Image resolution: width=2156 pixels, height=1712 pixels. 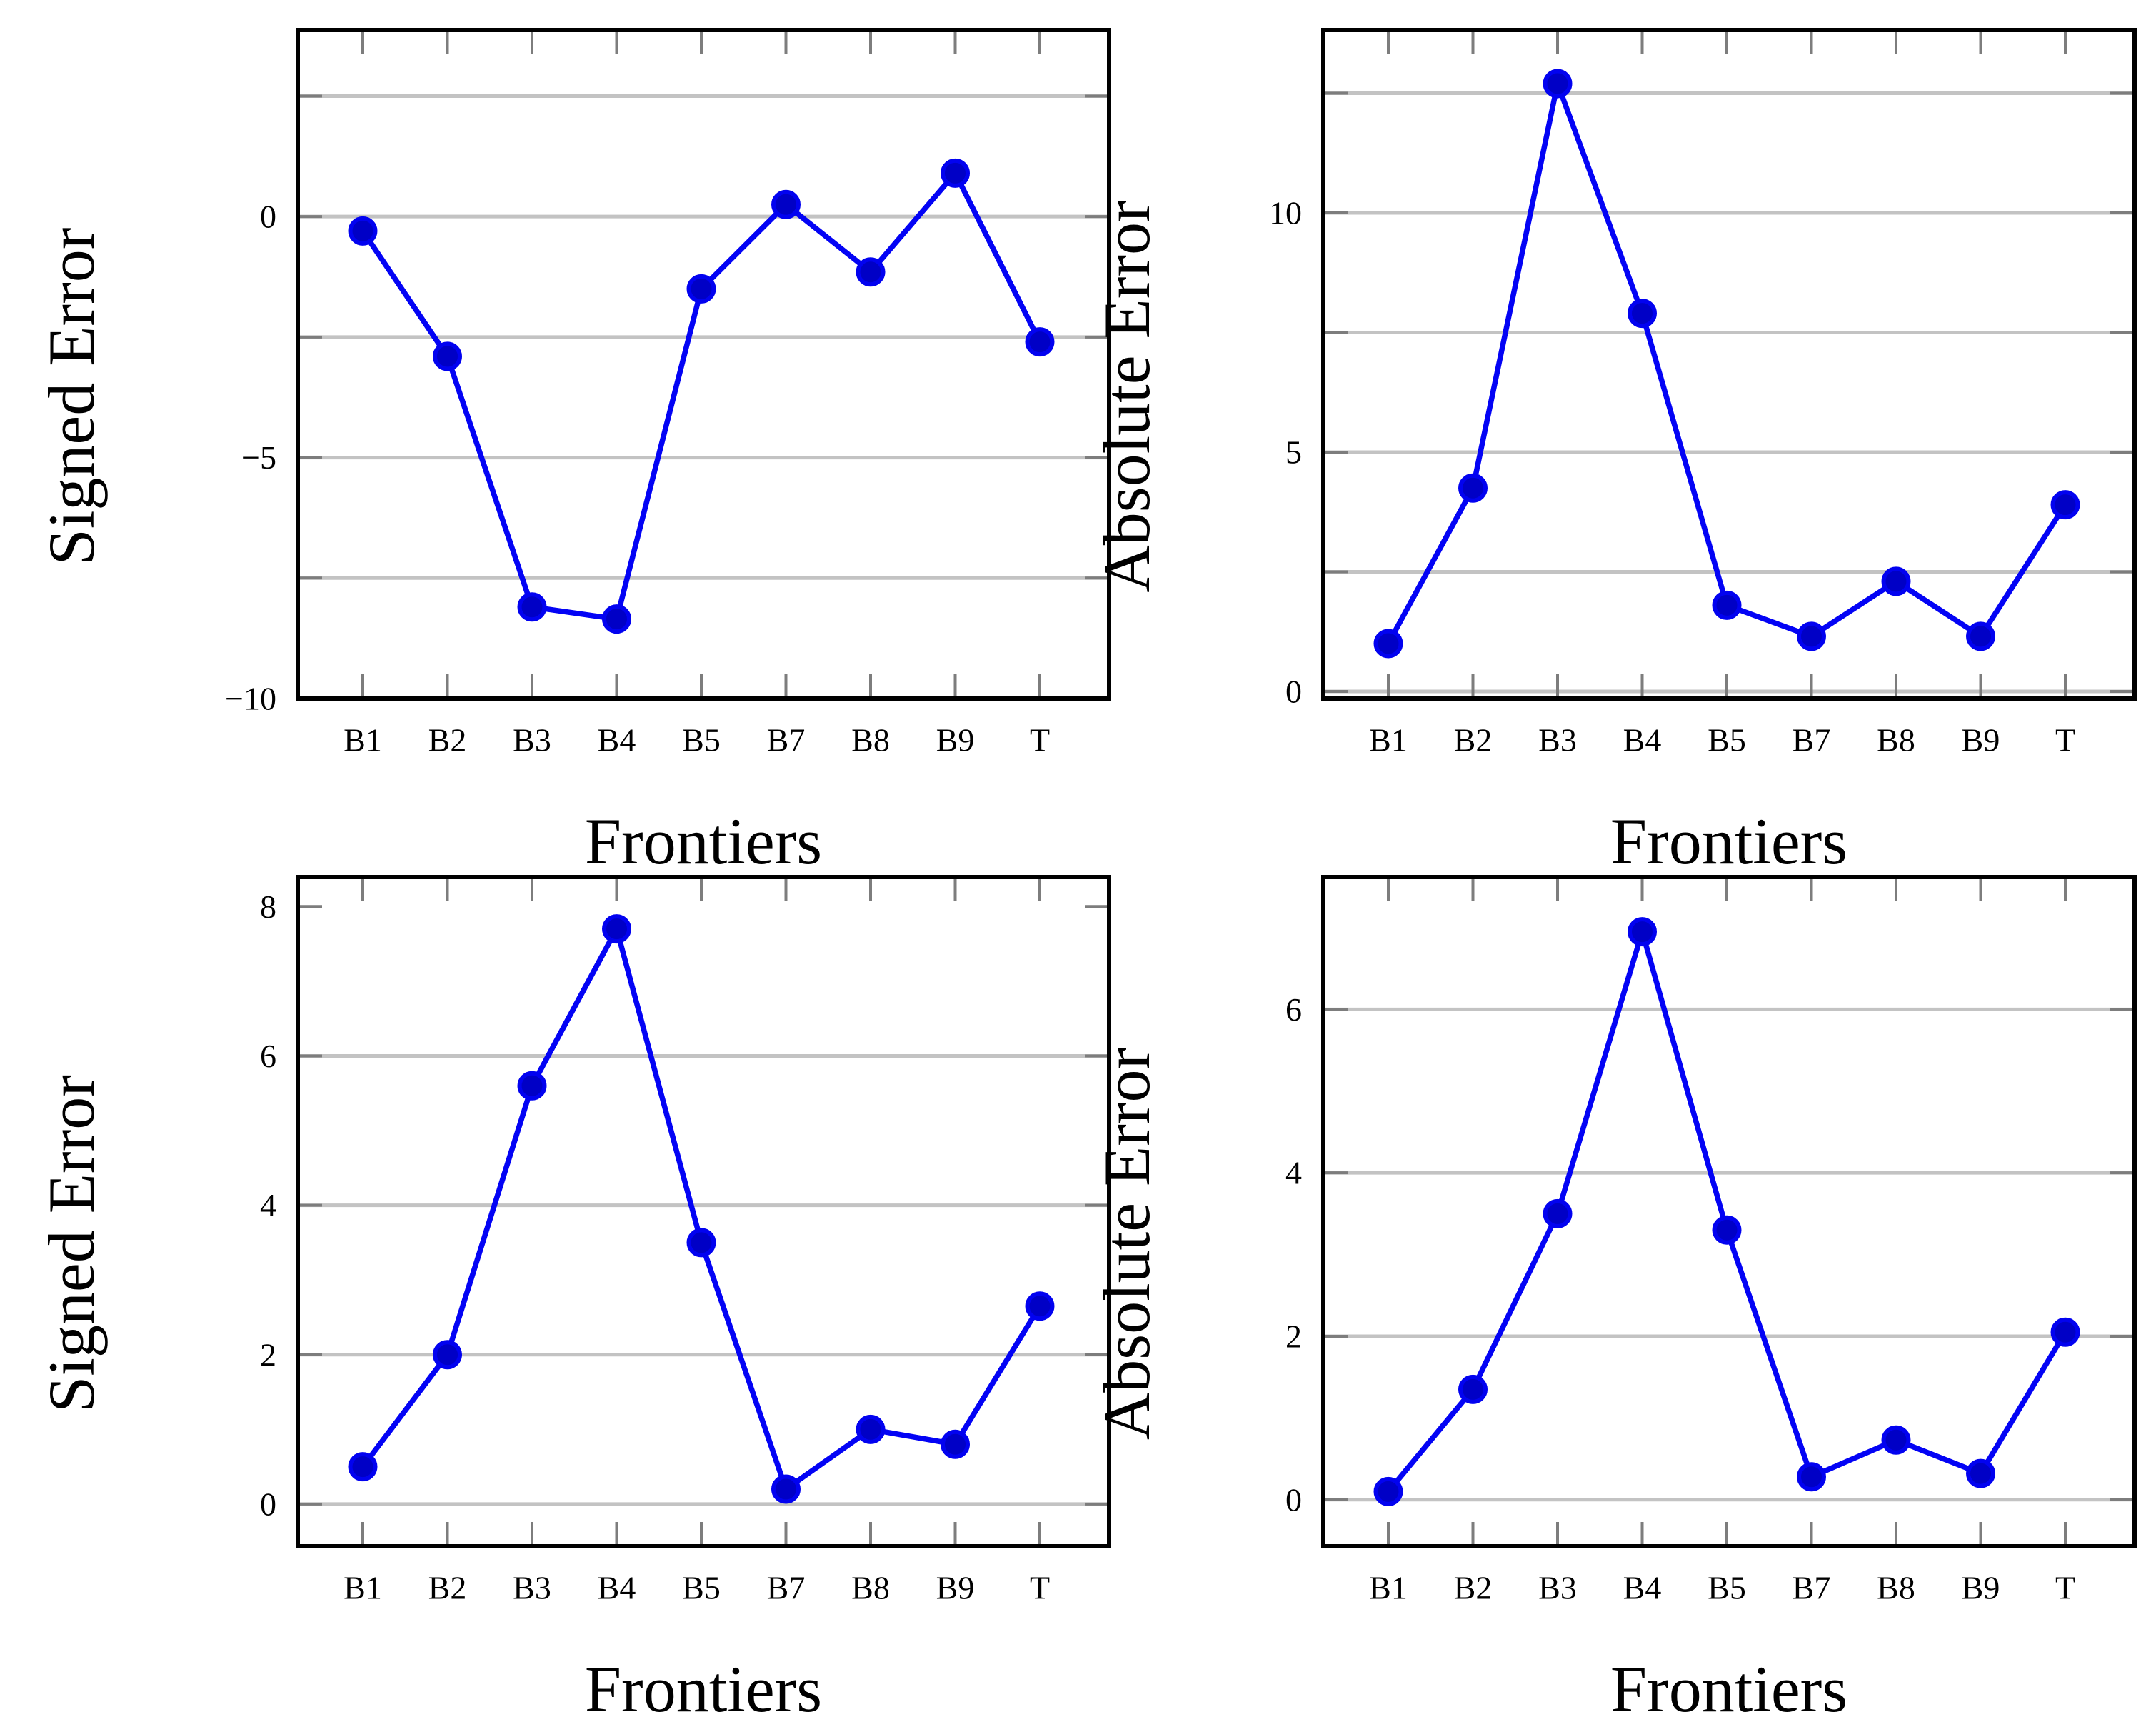 I want to click on ytick-label-10: 10, so click(x=1285, y=212).